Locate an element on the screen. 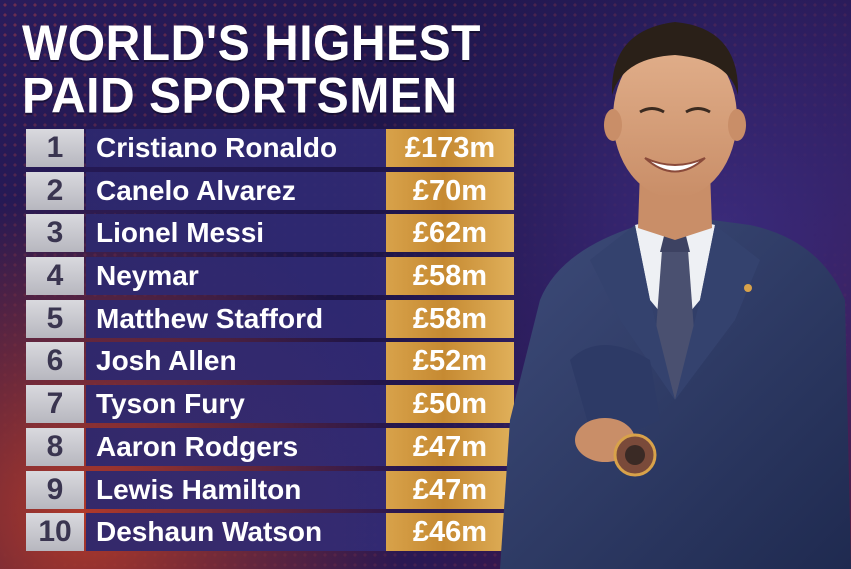 The image size is (851, 569). rank-number: 5 is located at coordinates (55, 318).